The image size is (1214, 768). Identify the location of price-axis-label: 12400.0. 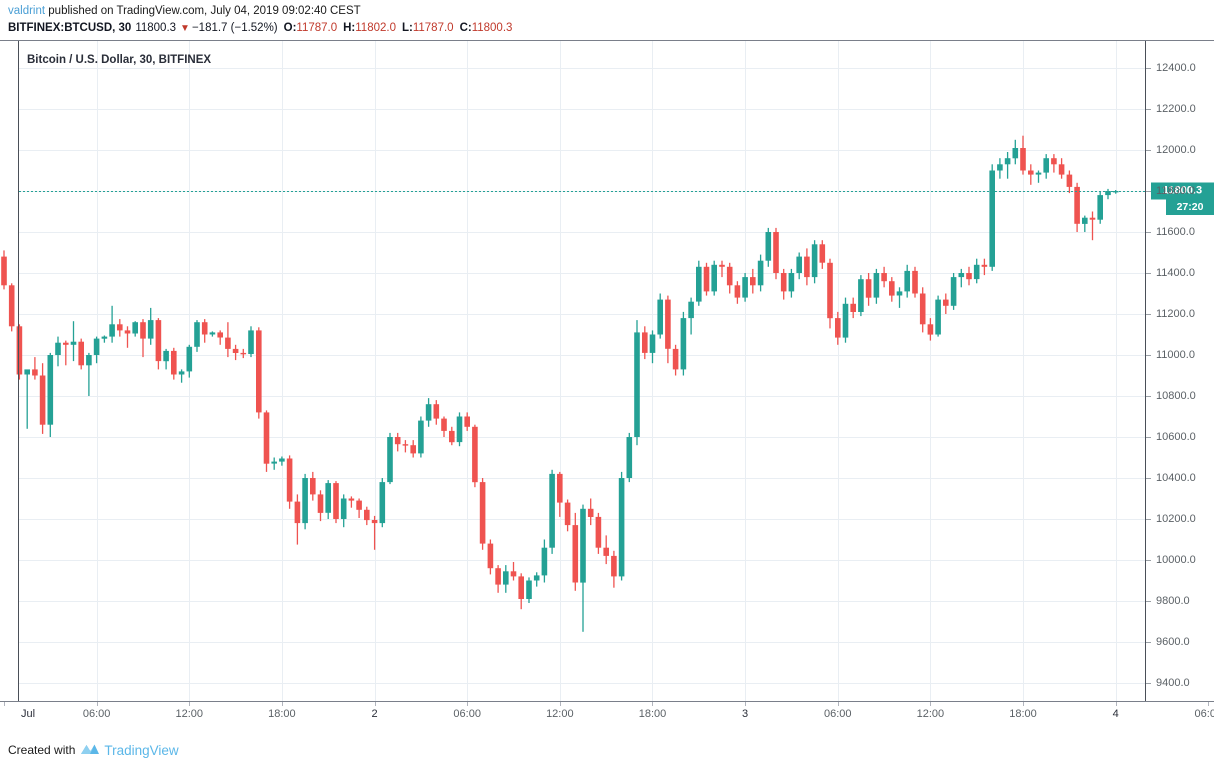
(1176, 68).